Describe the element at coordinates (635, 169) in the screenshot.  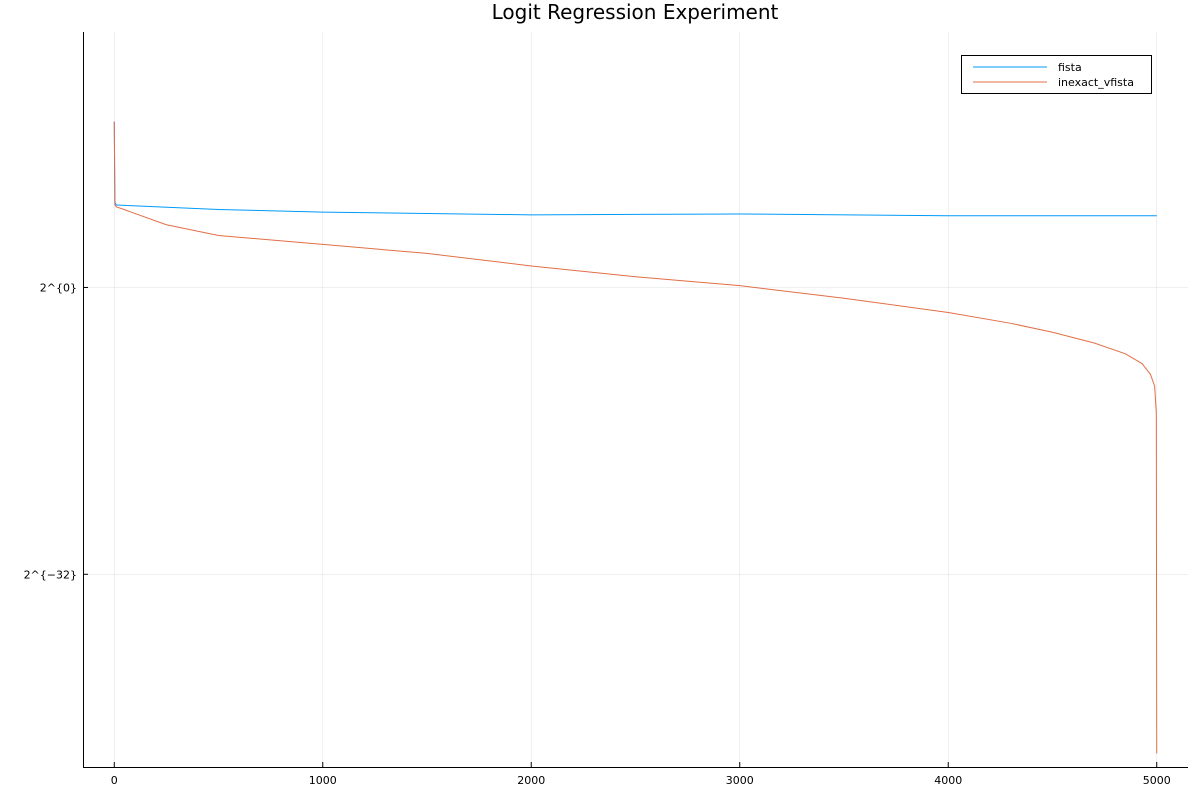
I see `series-line-fista` at that location.